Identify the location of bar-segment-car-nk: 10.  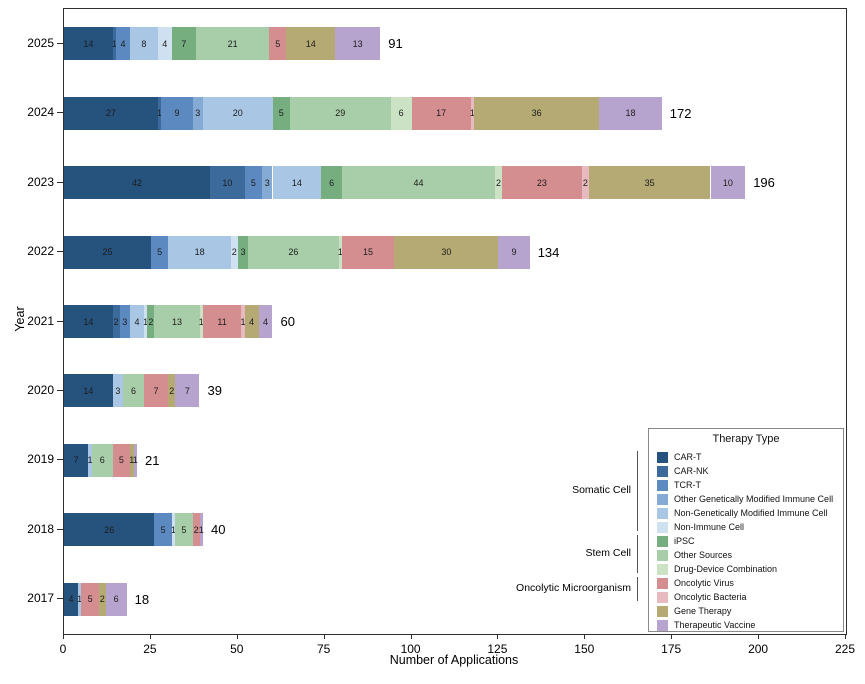
(227, 183).